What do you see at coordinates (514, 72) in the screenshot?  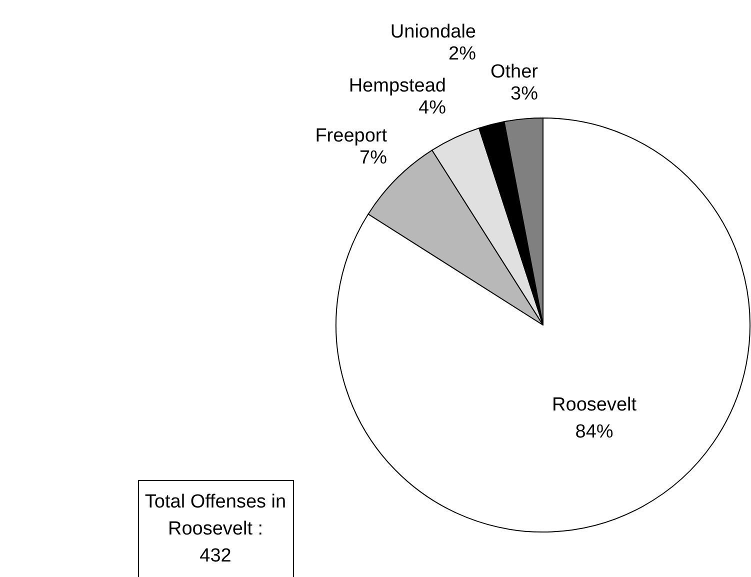 I see `slice-label: Other` at bounding box center [514, 72].